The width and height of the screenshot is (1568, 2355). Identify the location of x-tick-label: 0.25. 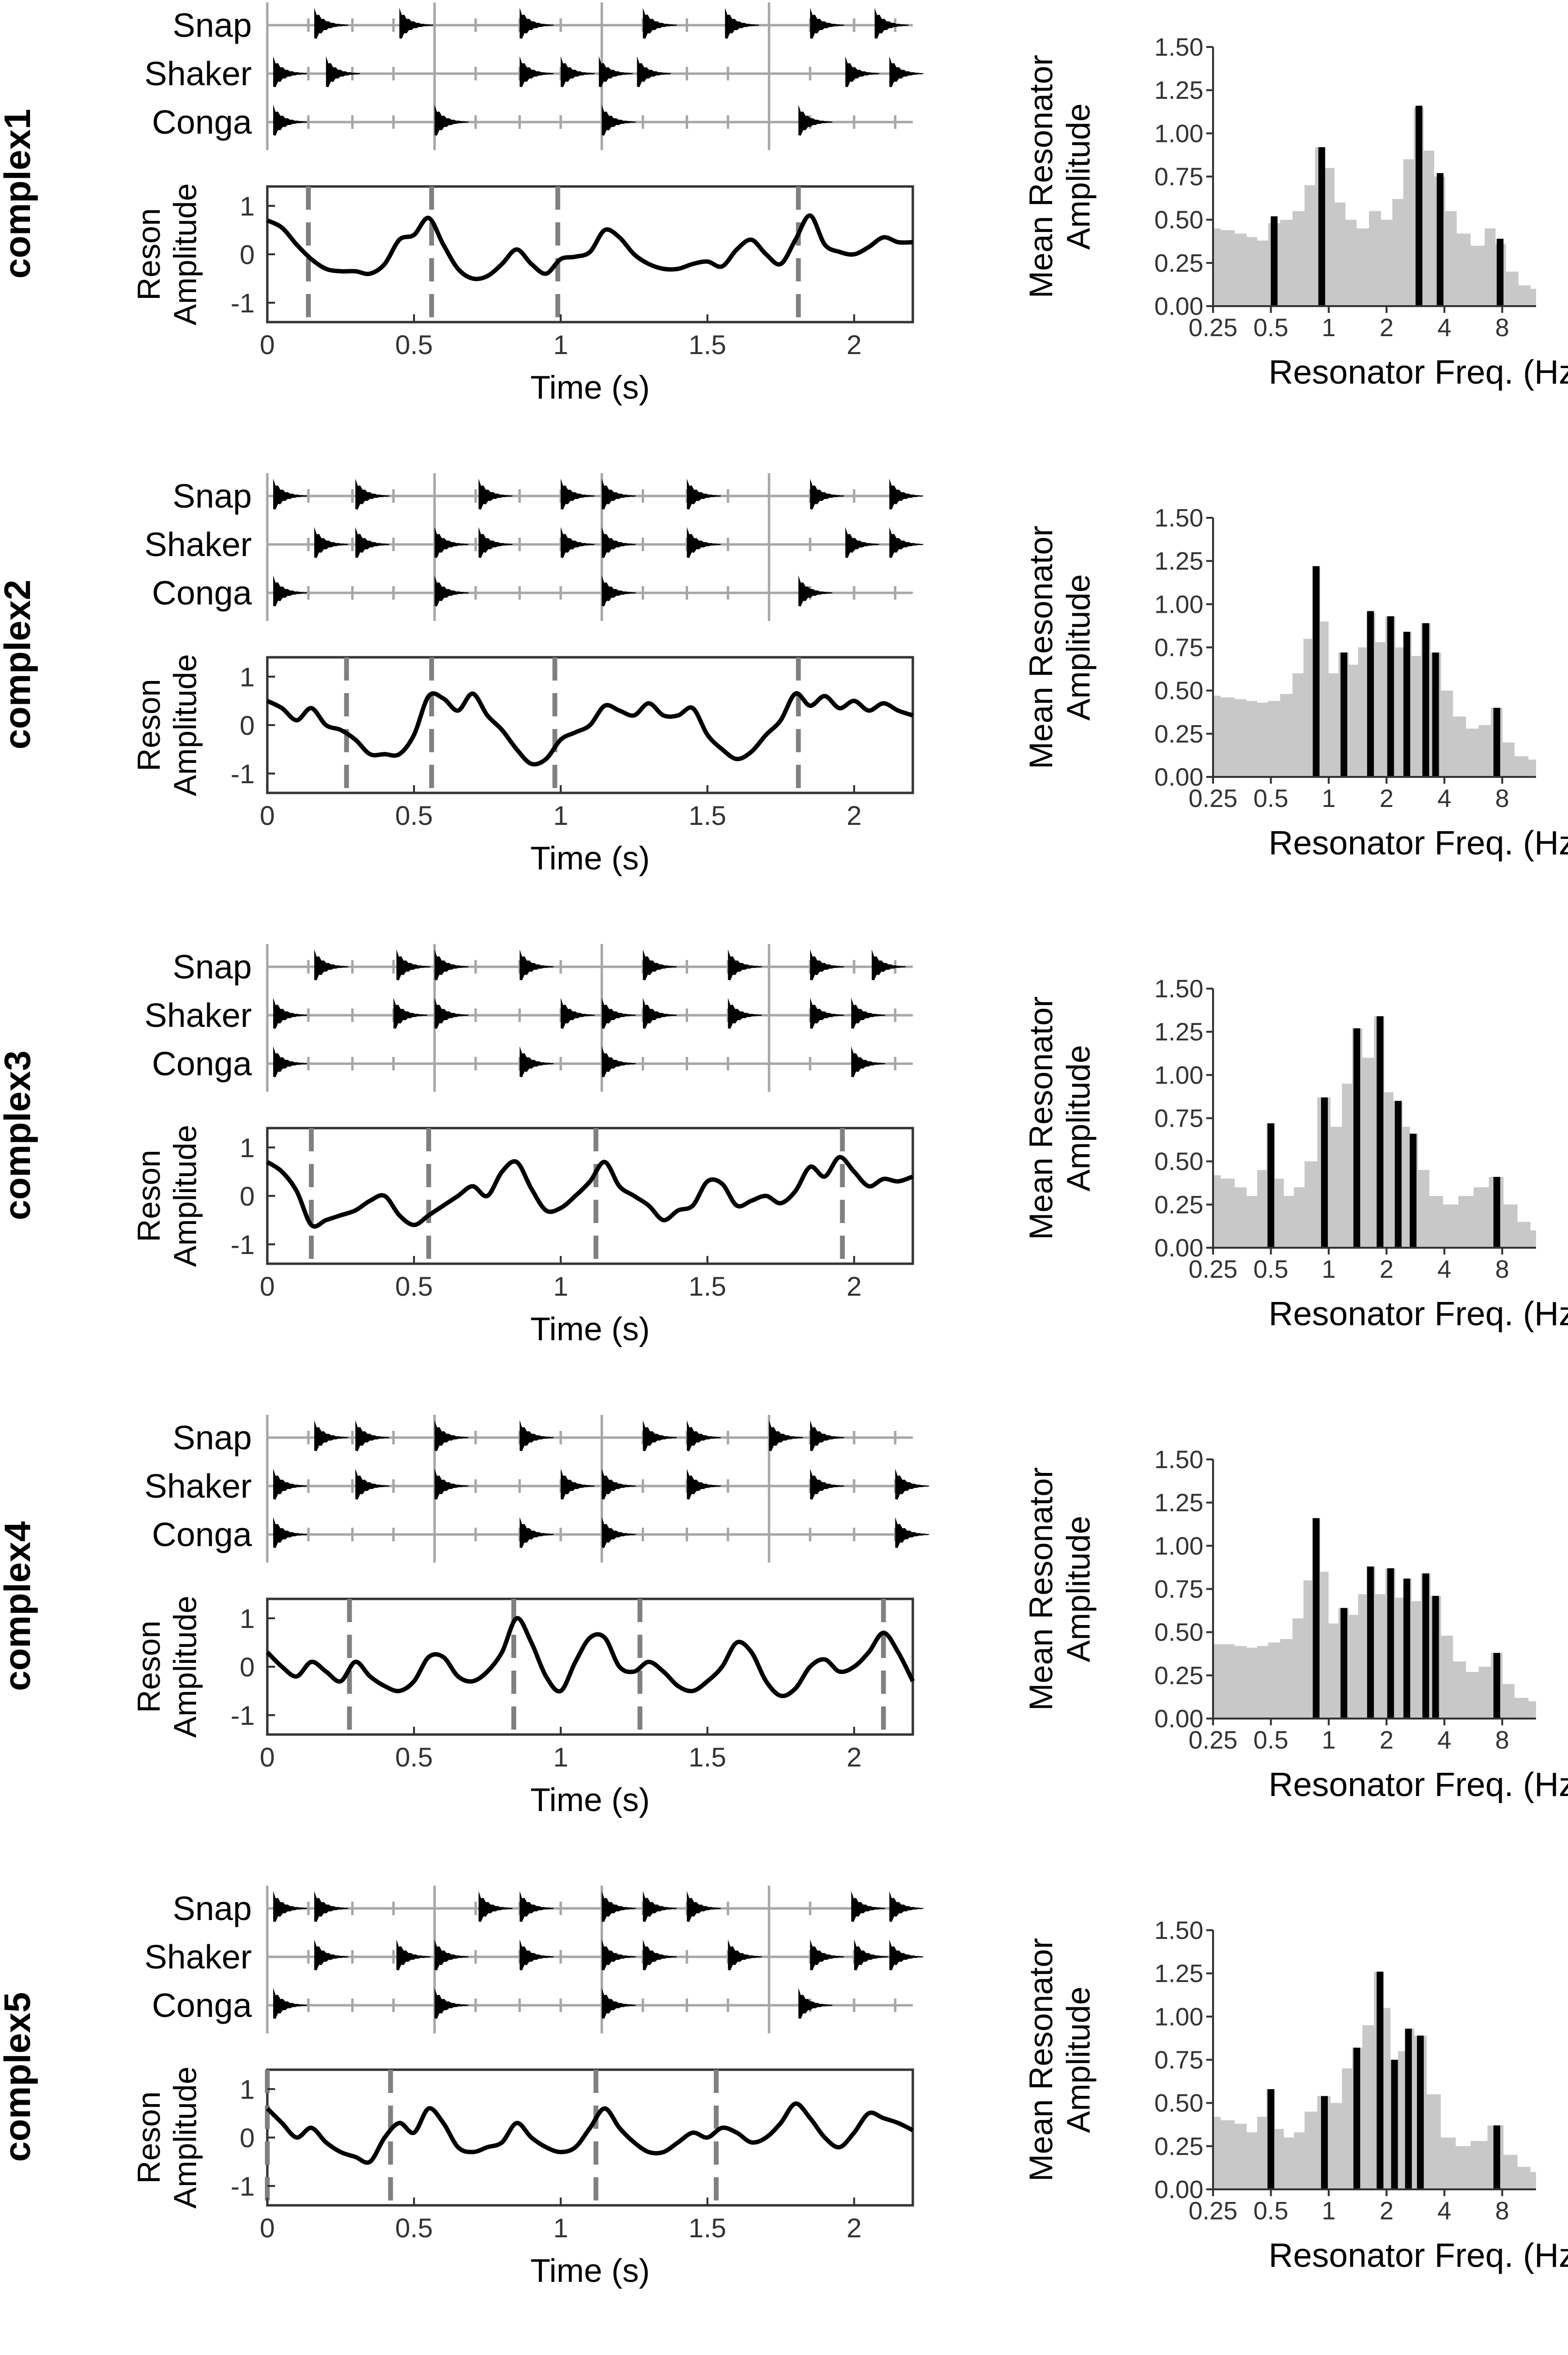
(1212, 2211).